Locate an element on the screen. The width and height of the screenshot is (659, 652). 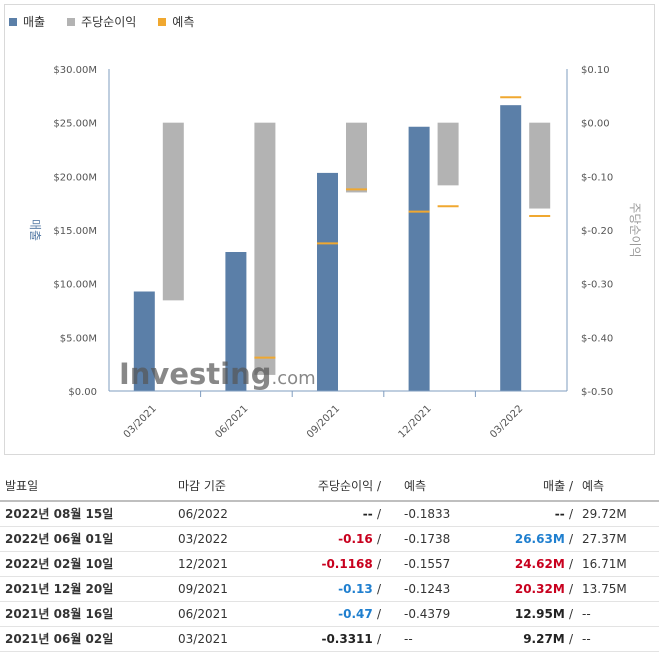
header-revenue: 매출 / is located at coordinates (558, 486).